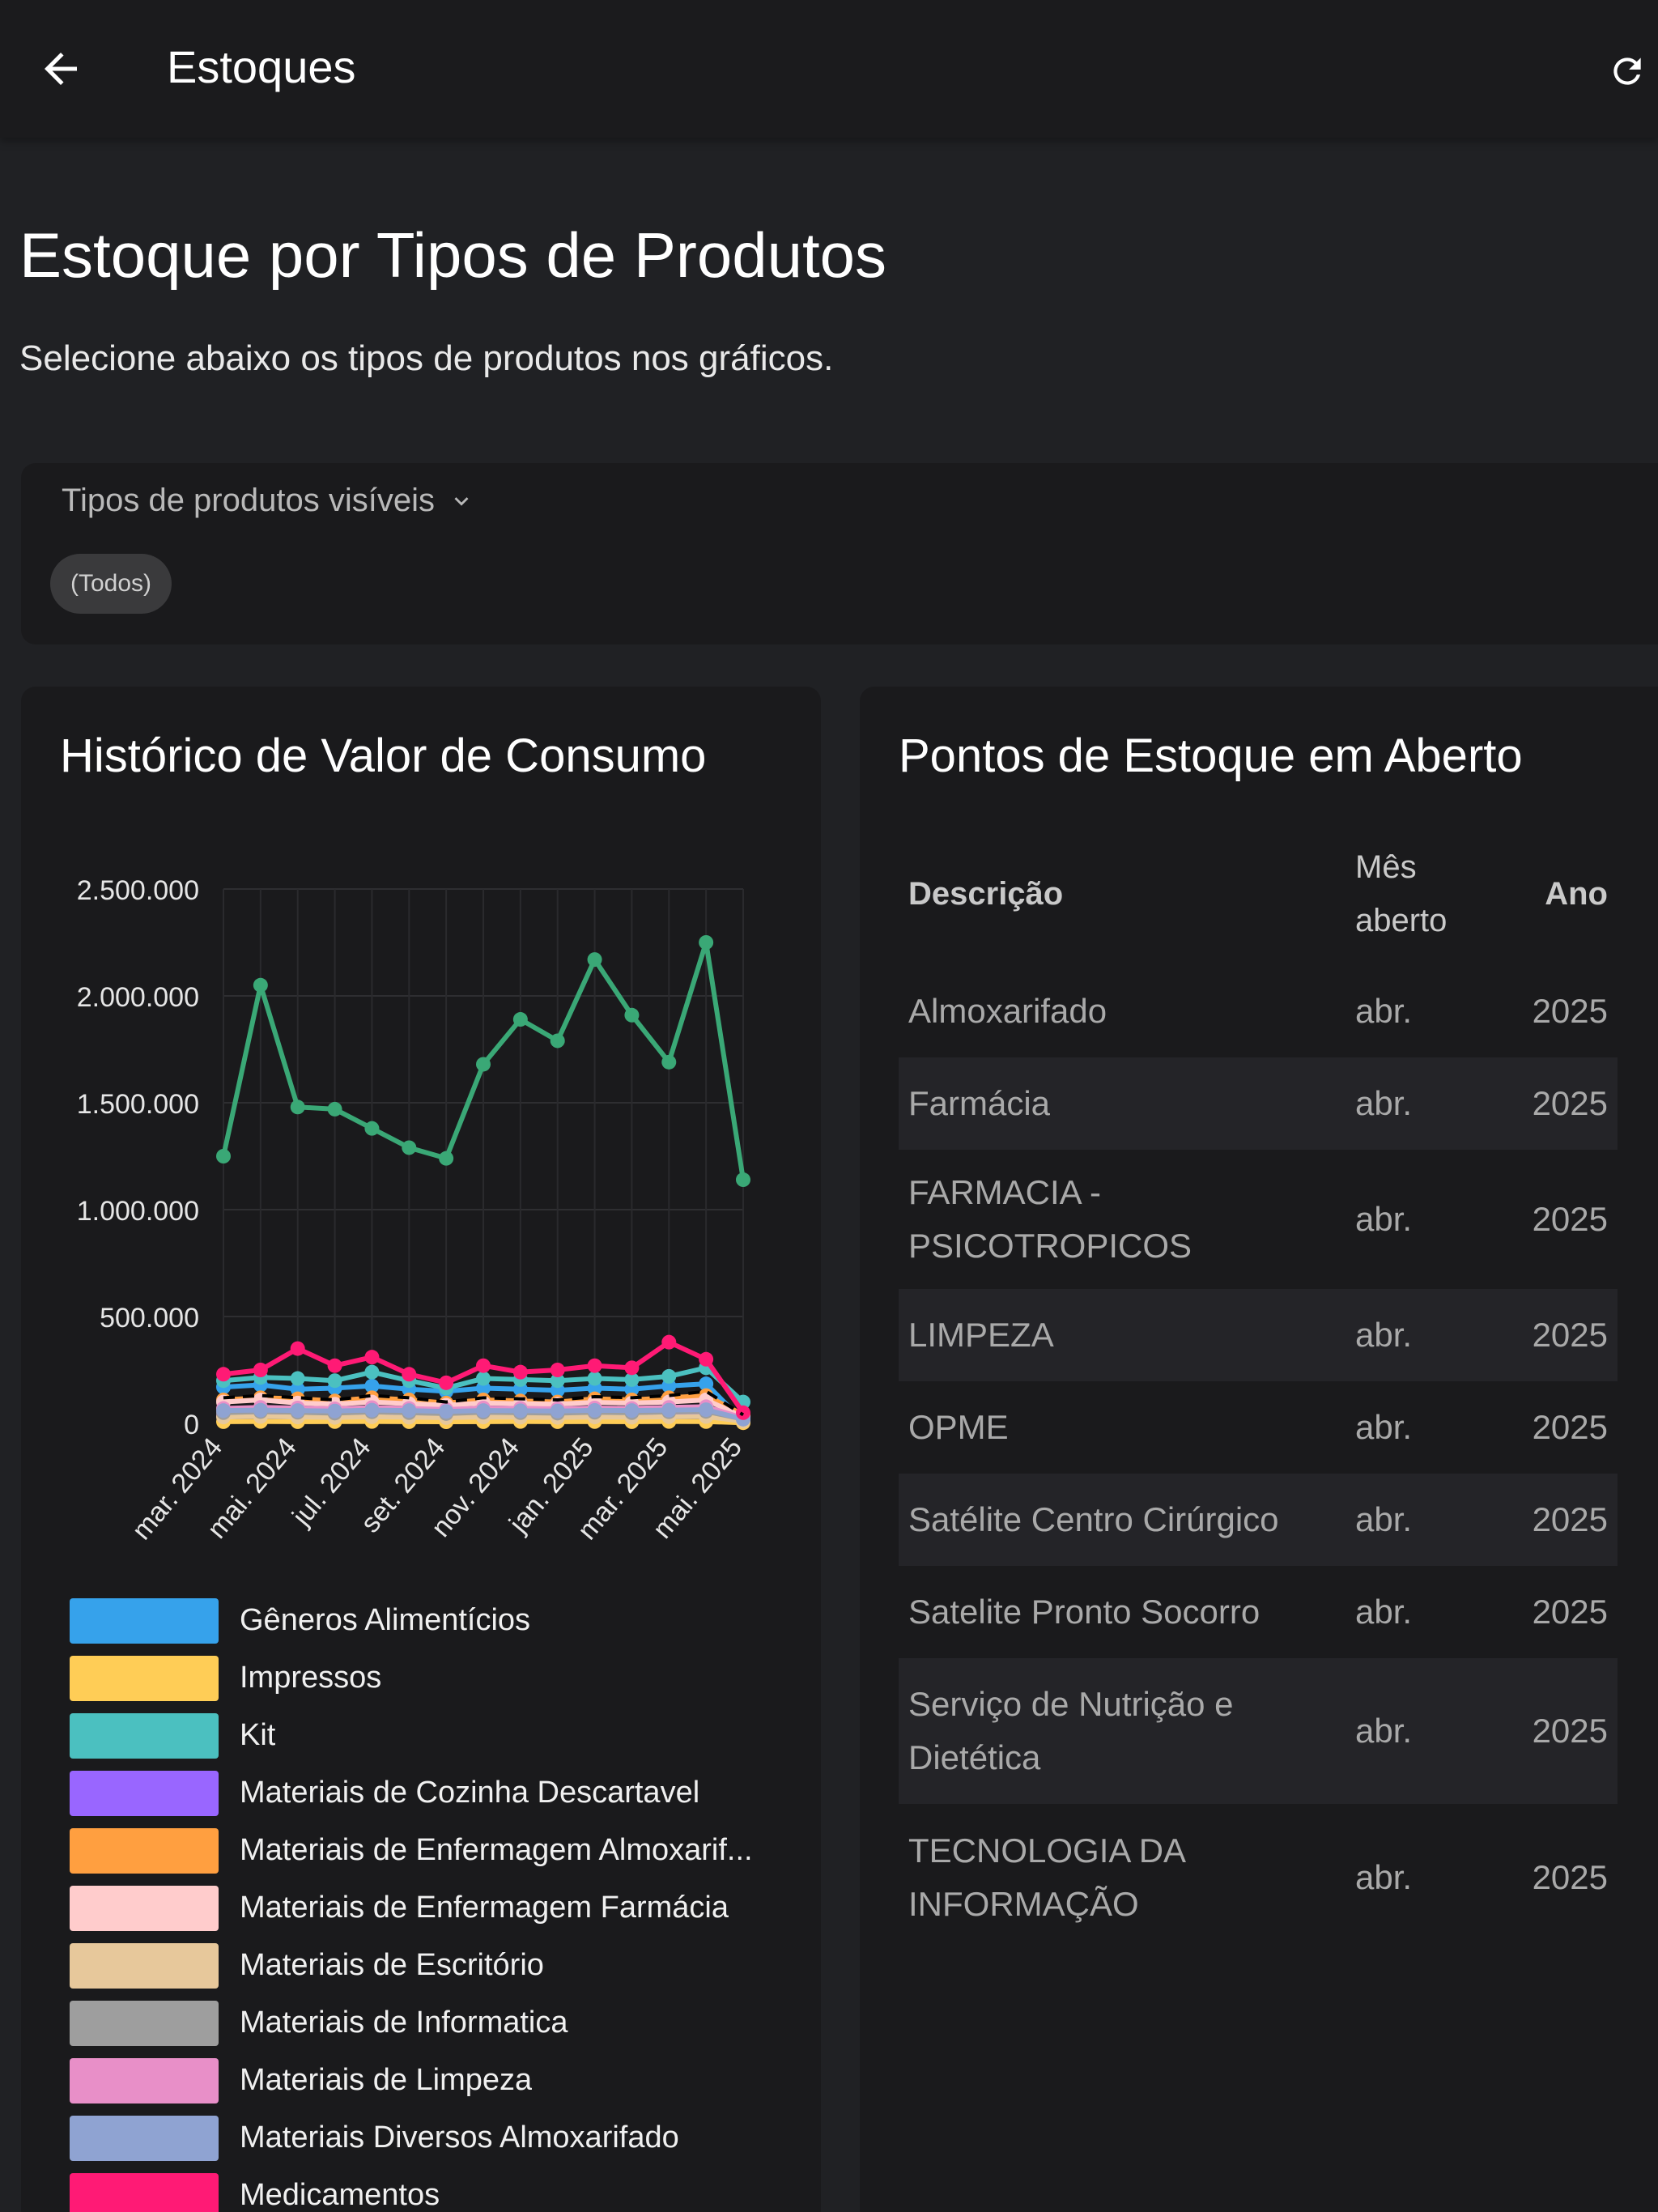 The width and height of the screenshot is (1658, 2212). What do you see at coordinates (258, 1735) in the screenshot?
I see `legend-label: Kit` at bounding box center [258, 1735].